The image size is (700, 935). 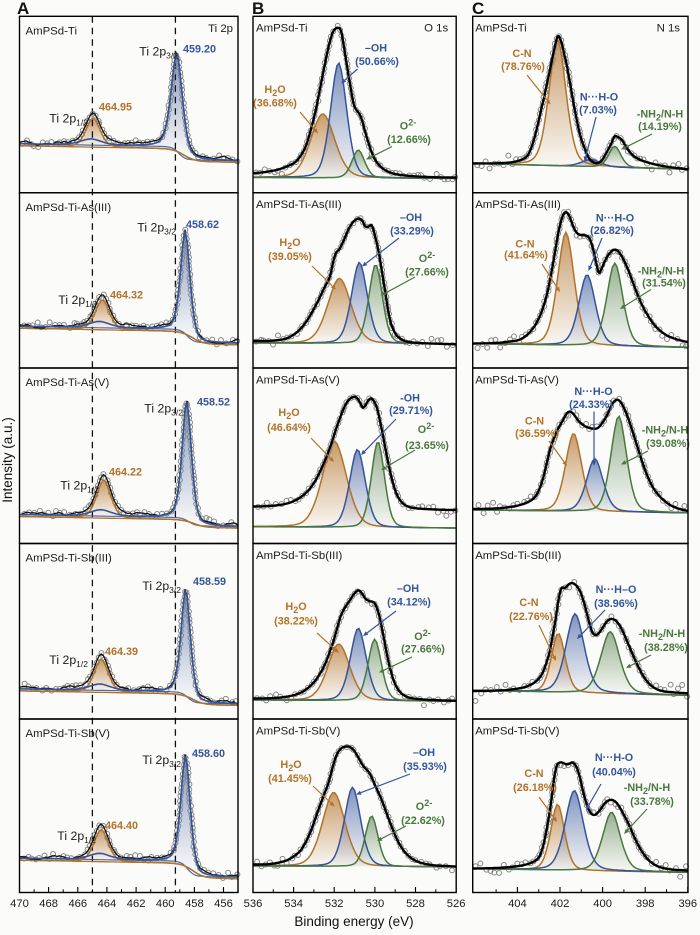 I want to click on svg-text: (26.18%), so click(x=535, y=788).